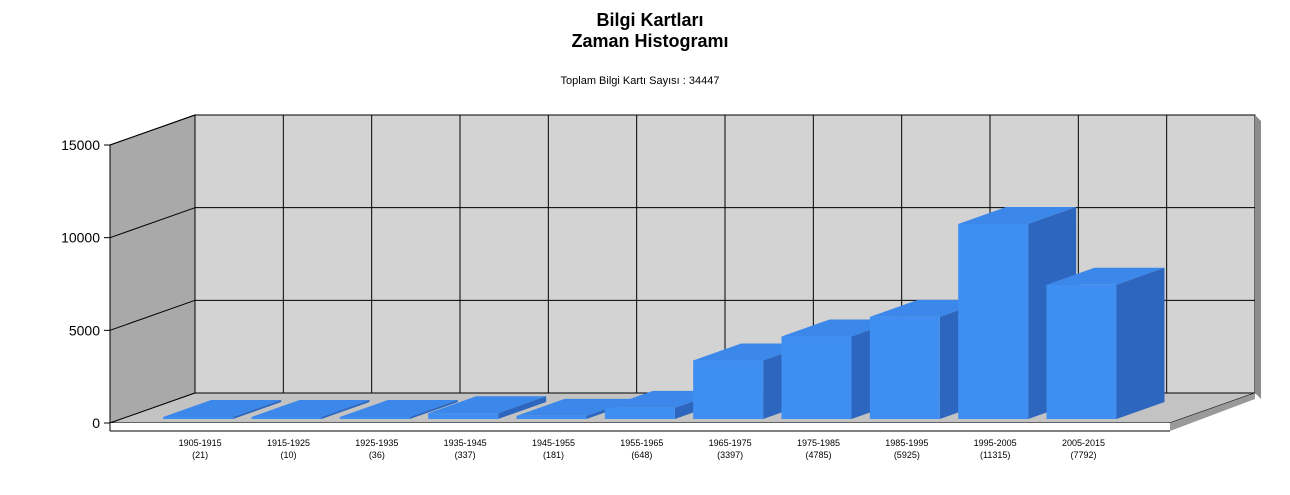 This screenshot has height=495, width=1290. What do you see at coordinates (80, 238) in the screenshot?
I see `y-tick-label: 10000` at bounding box center [80, 238].